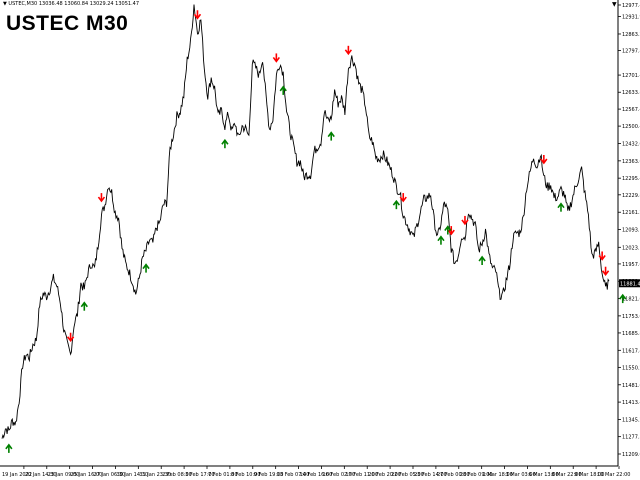 Image resolution: width=640 pixels, height=480 pixels. Describe the element at coordinates (384, 475) in the screenshot. I see `time-tick-label: 20 Feb 20:00` at that location.